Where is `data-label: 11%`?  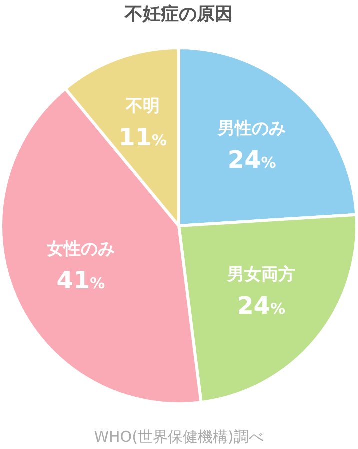
data-label: 11% is located at coordinates (143, 138).